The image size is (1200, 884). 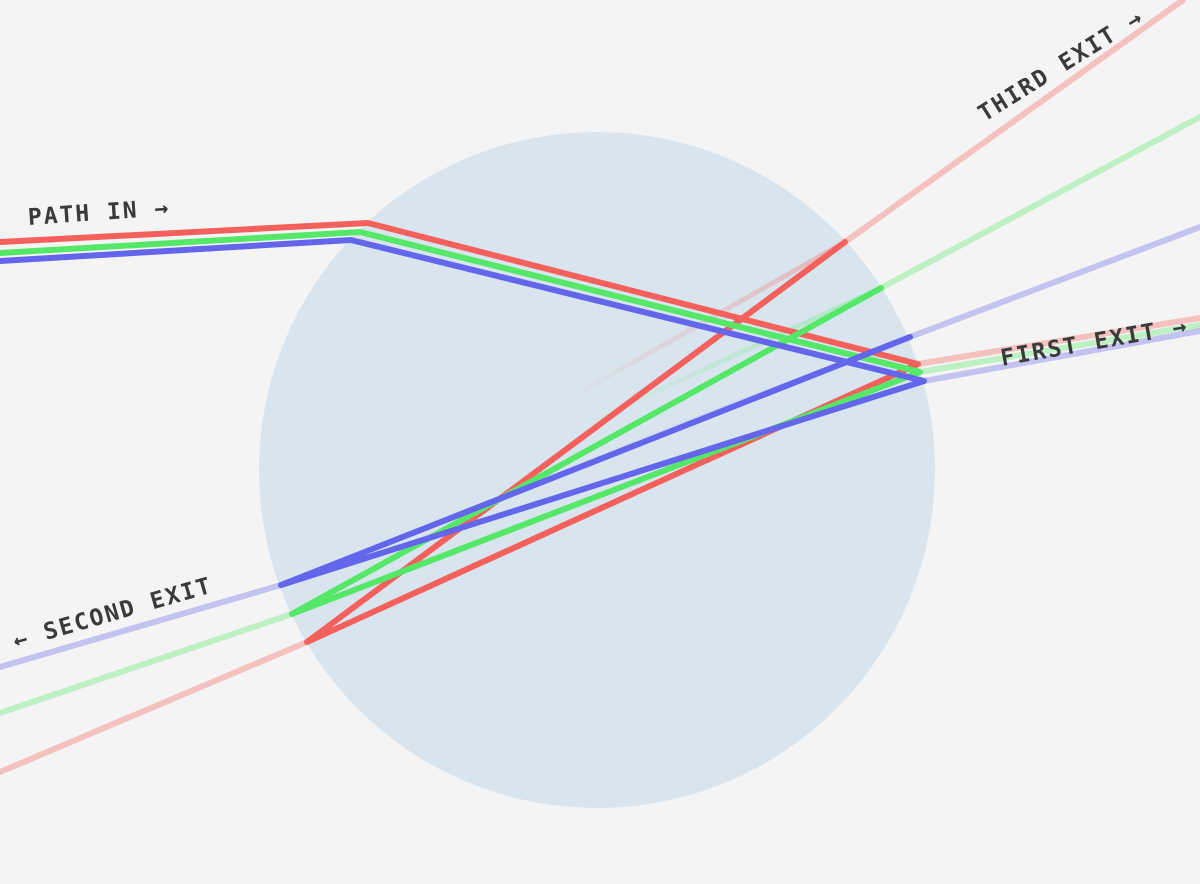 I want to click on third-exit-ray-blue, so click(x=1053, y=282).